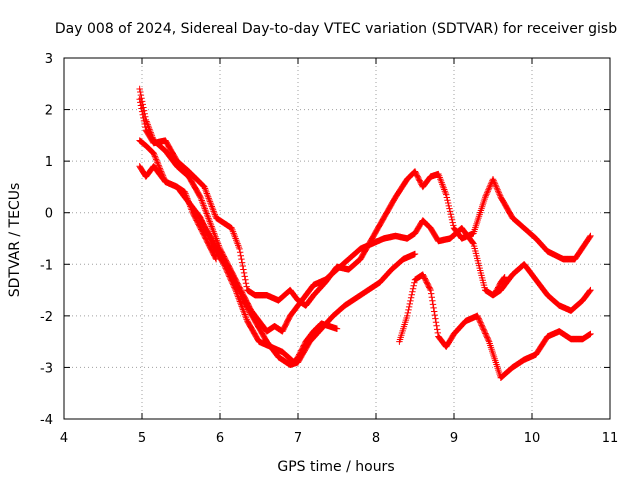 The image size is (640, 480). I want to click on x-tick-label: 7, so click(298, 438).